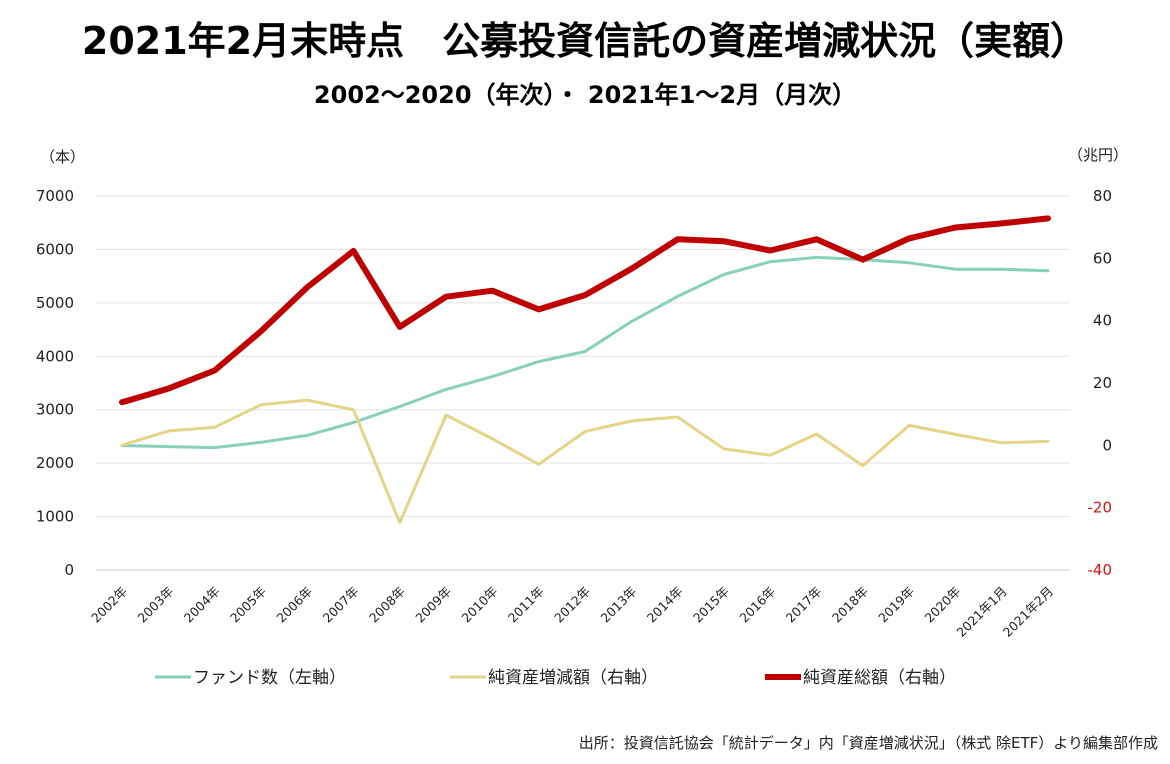 Image resolution: width=1170 pixels, height=764 pixels. Describe the element at coordinates (155, 605) in the screenshot. I see `x-tick-label: 2003年` at that location.